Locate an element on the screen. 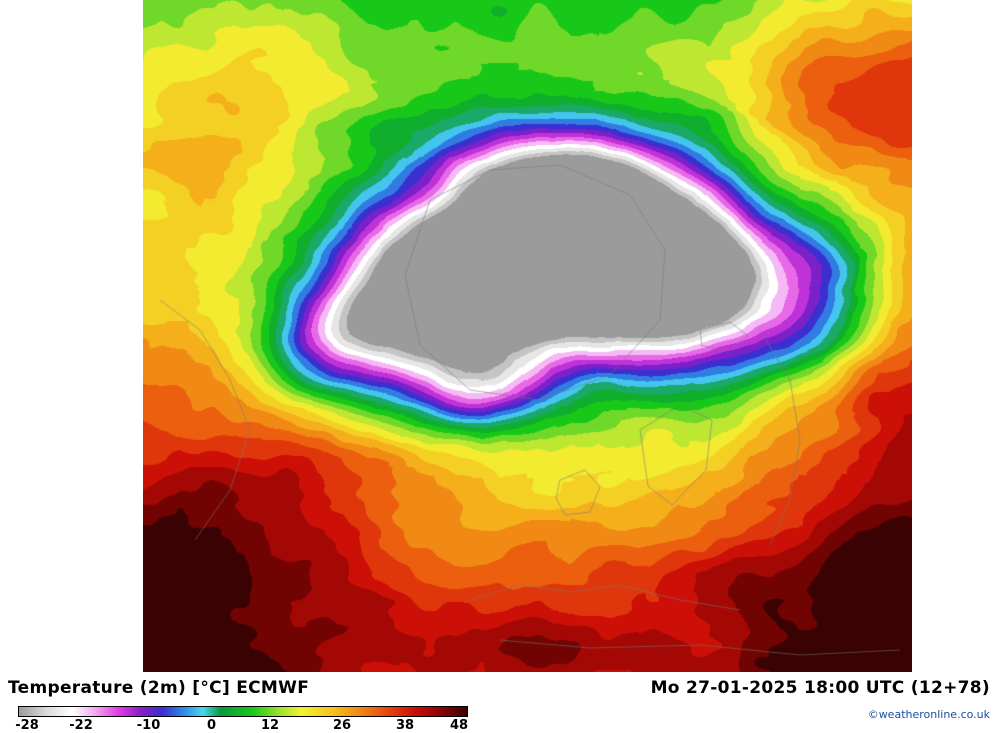 This screenshot has height=733, width=1000. color-scale-tick: -22 is located at coordinates (81, 725).